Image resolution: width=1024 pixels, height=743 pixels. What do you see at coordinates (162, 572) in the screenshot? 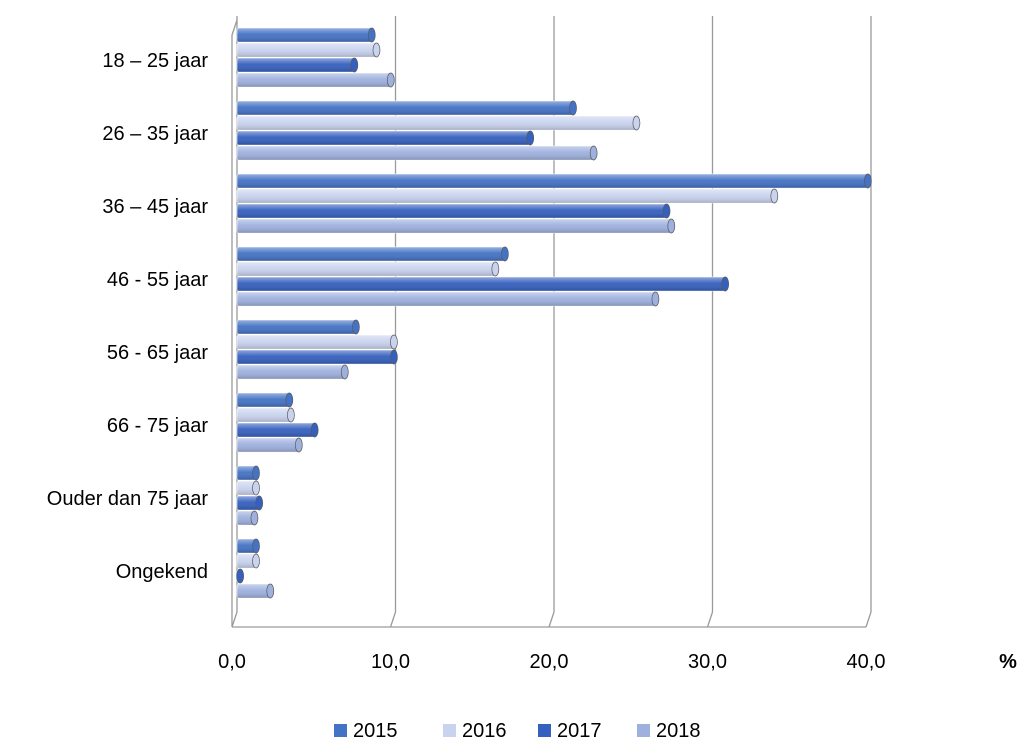
I see `category-label-ongekend: Ongekend` at bounding box center [162, 572].